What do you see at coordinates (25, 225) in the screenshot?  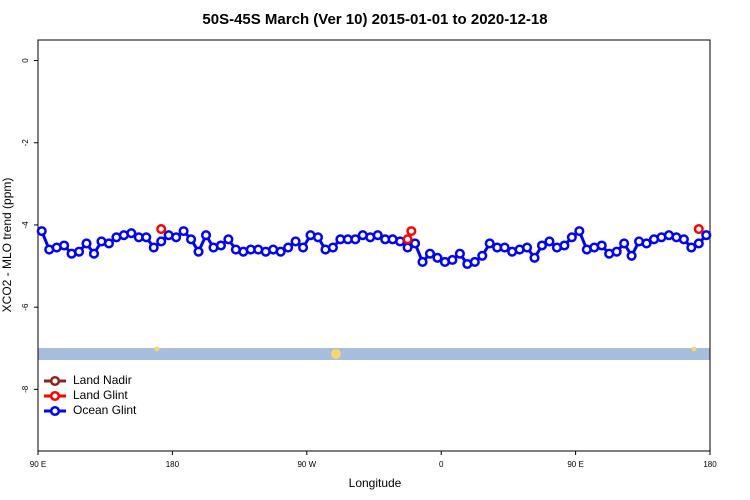 I see `y-tick-label: -4` at bounding box center [25, 225].